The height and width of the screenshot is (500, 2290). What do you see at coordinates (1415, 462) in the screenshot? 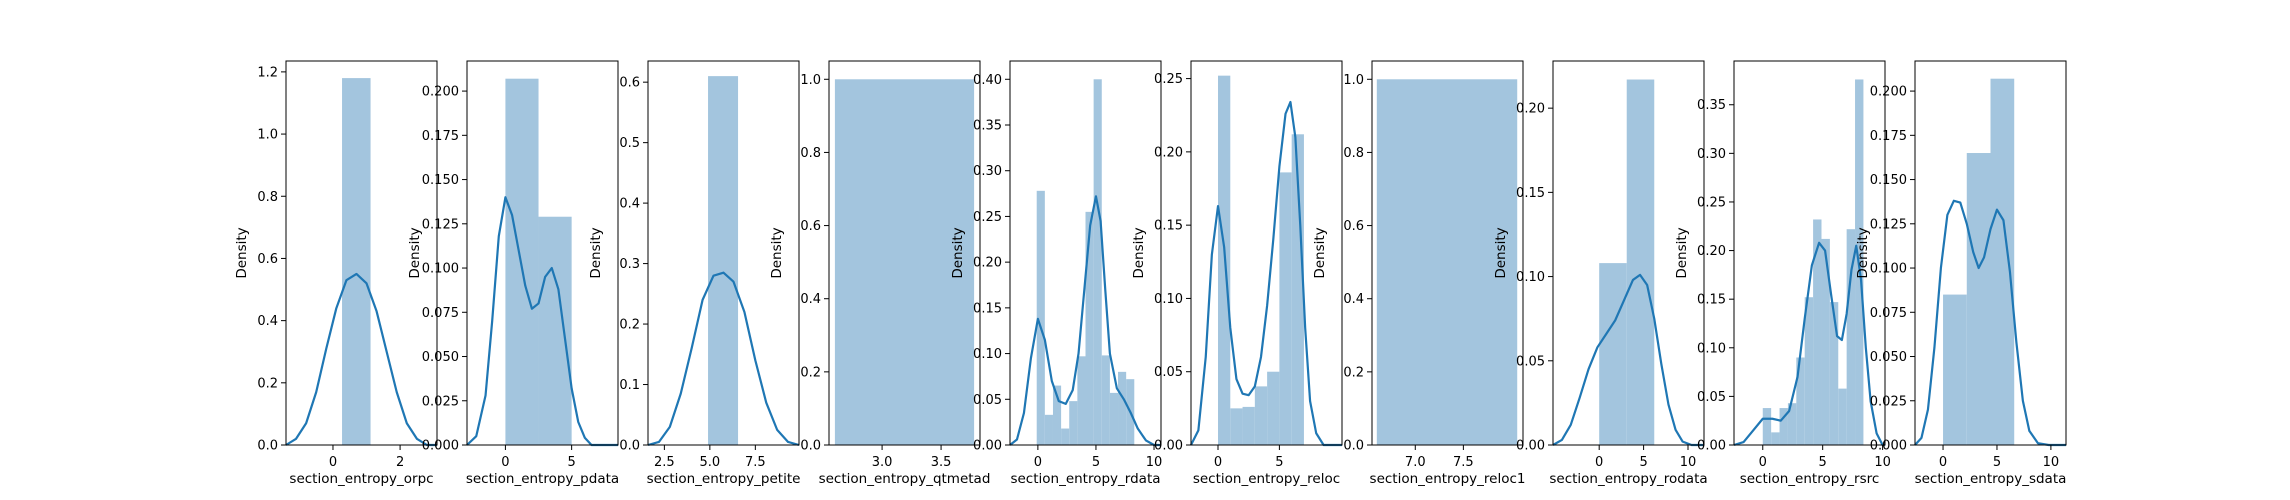
I see `x-tick-label: 7.0` at bounding box center [1415, 462].